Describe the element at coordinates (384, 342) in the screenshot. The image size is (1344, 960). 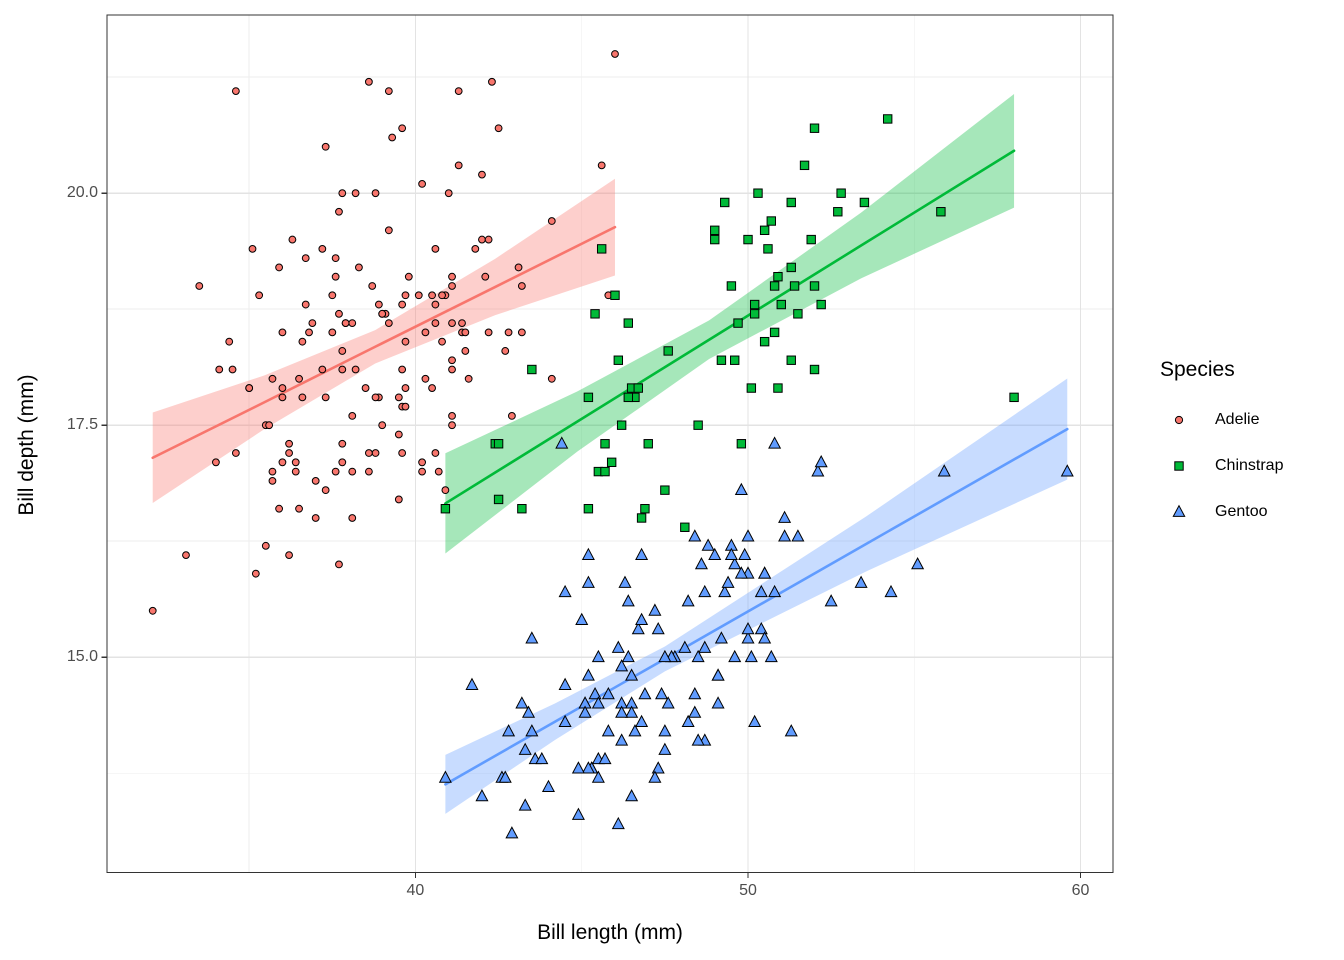
I see `regression-line-adelie` at that location.